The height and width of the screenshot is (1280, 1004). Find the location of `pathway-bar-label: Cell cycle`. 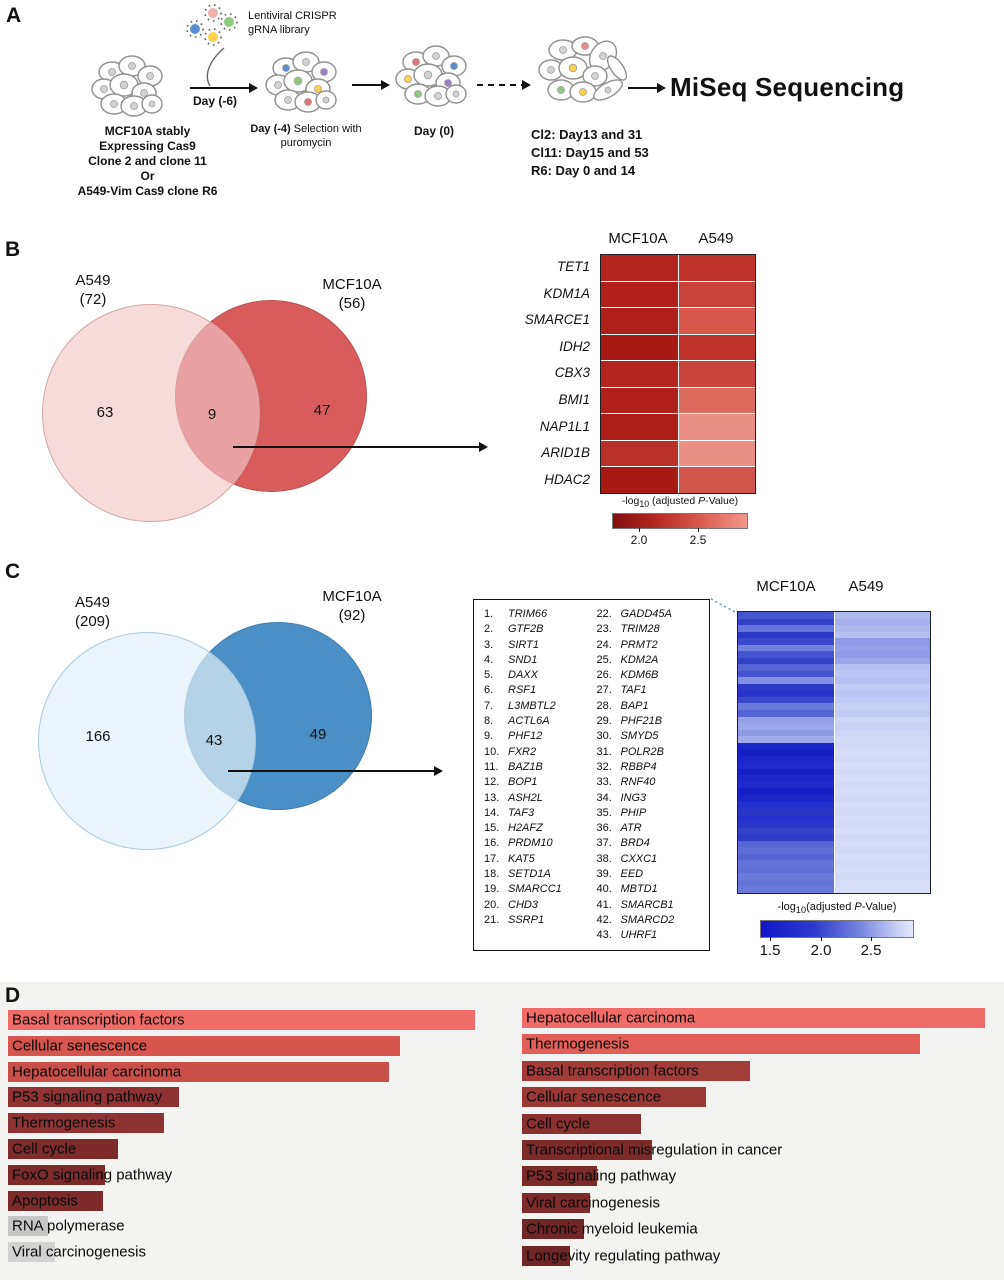

pathway-bar-label: Cell cycle is located at coordinates (558, 1124).